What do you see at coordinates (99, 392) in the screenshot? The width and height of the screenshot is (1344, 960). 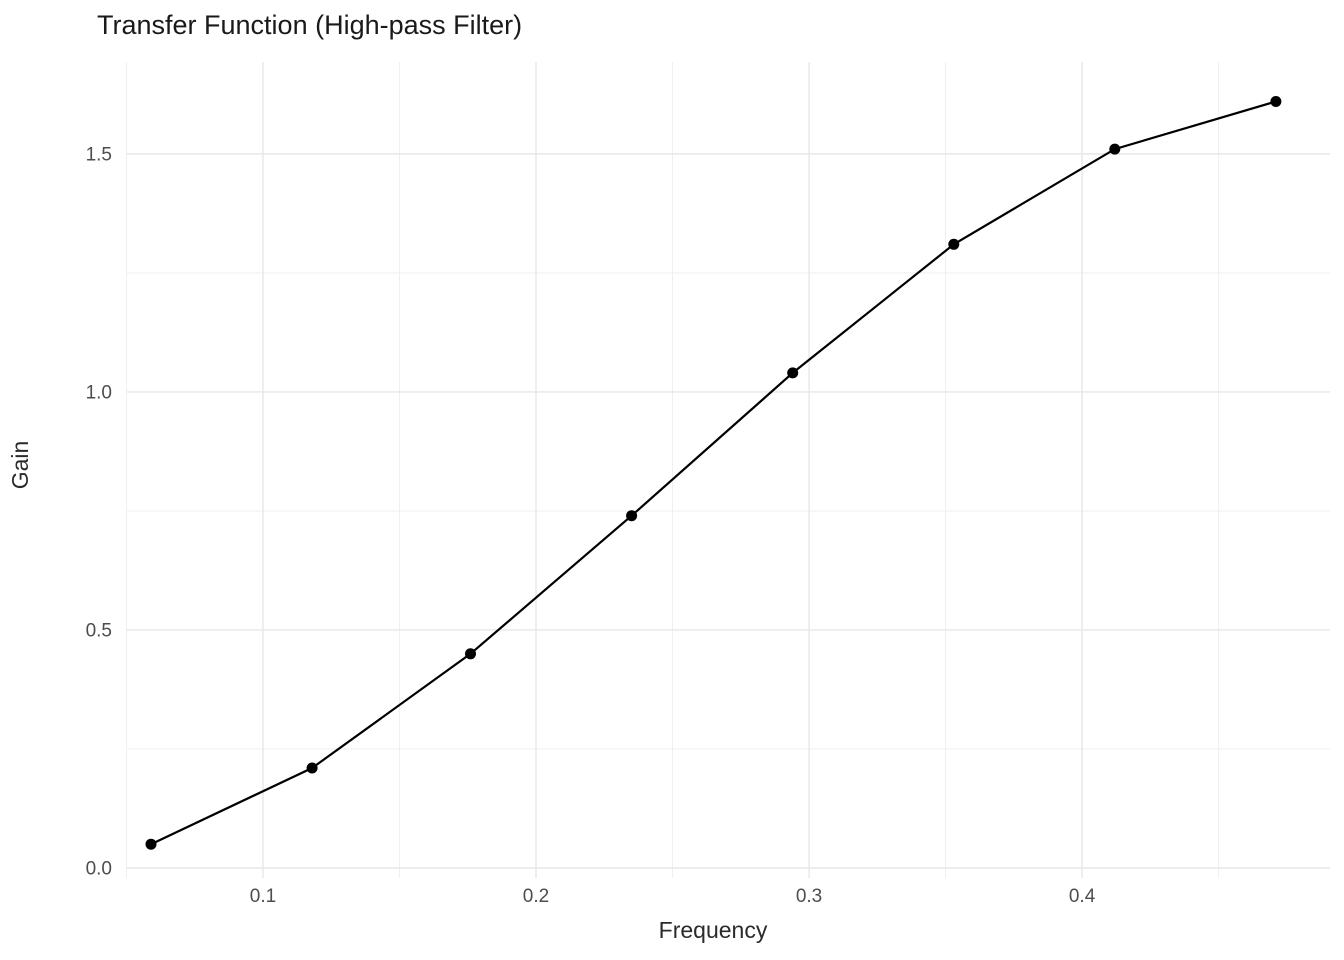 I see `y-tick-label: 1.0` at bounding box center [99, 392].